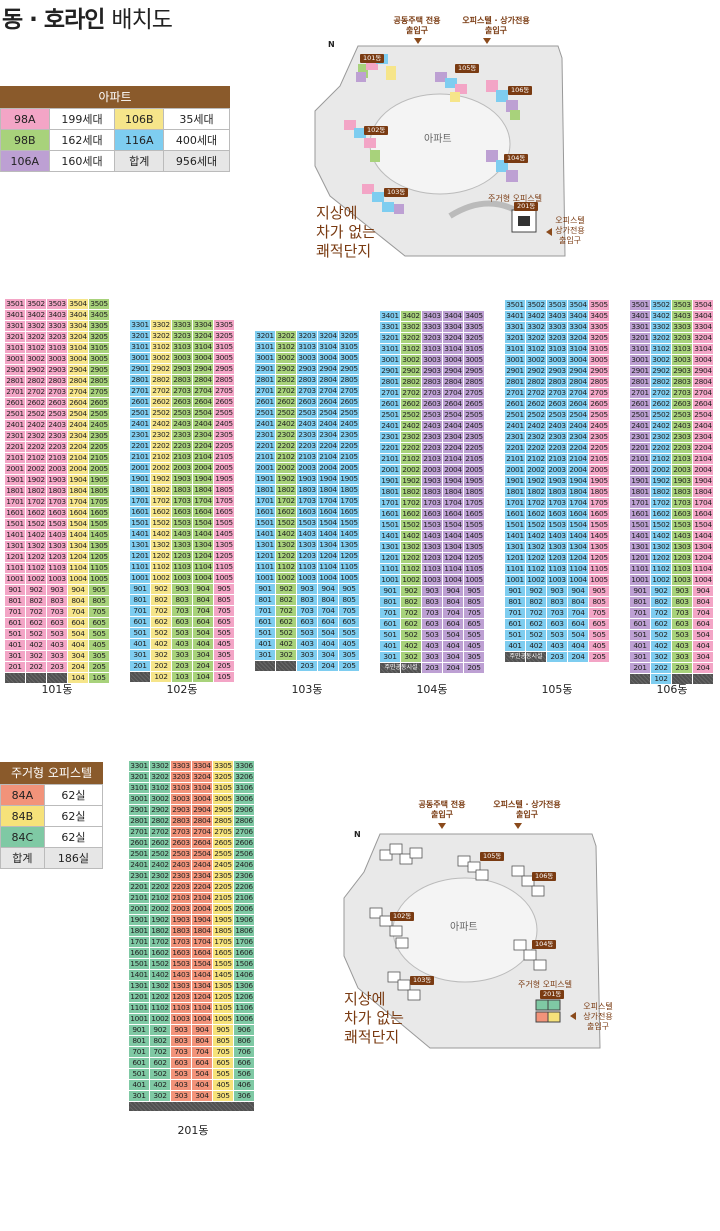 The width and height of the screenshot is (720, 1231). Describe the element at coordinates (390, 668) in the screenshot. I see `base-hatch` at that location.